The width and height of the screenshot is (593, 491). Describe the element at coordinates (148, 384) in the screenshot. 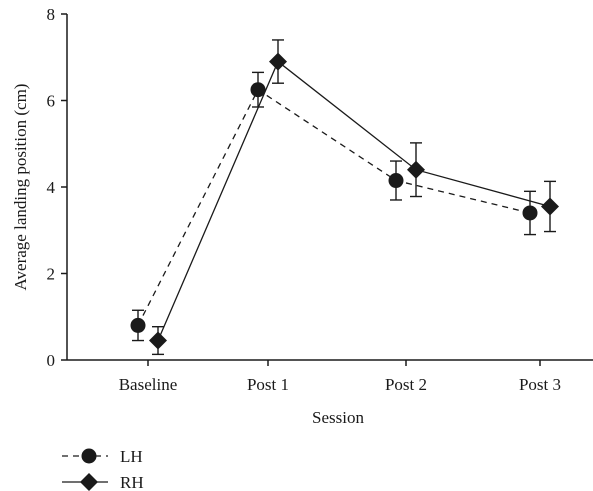

I see `x-tick-label: Baseline` at that location.